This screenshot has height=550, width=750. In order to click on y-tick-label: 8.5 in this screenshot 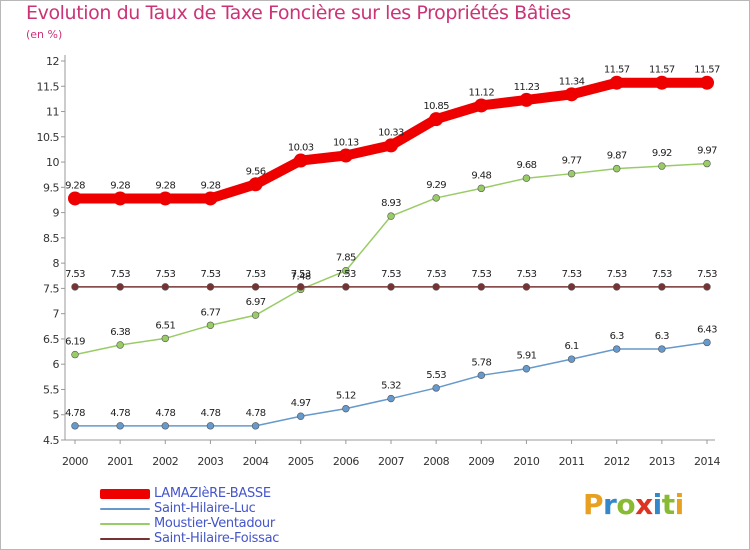, I will do `click(51, 238)`.